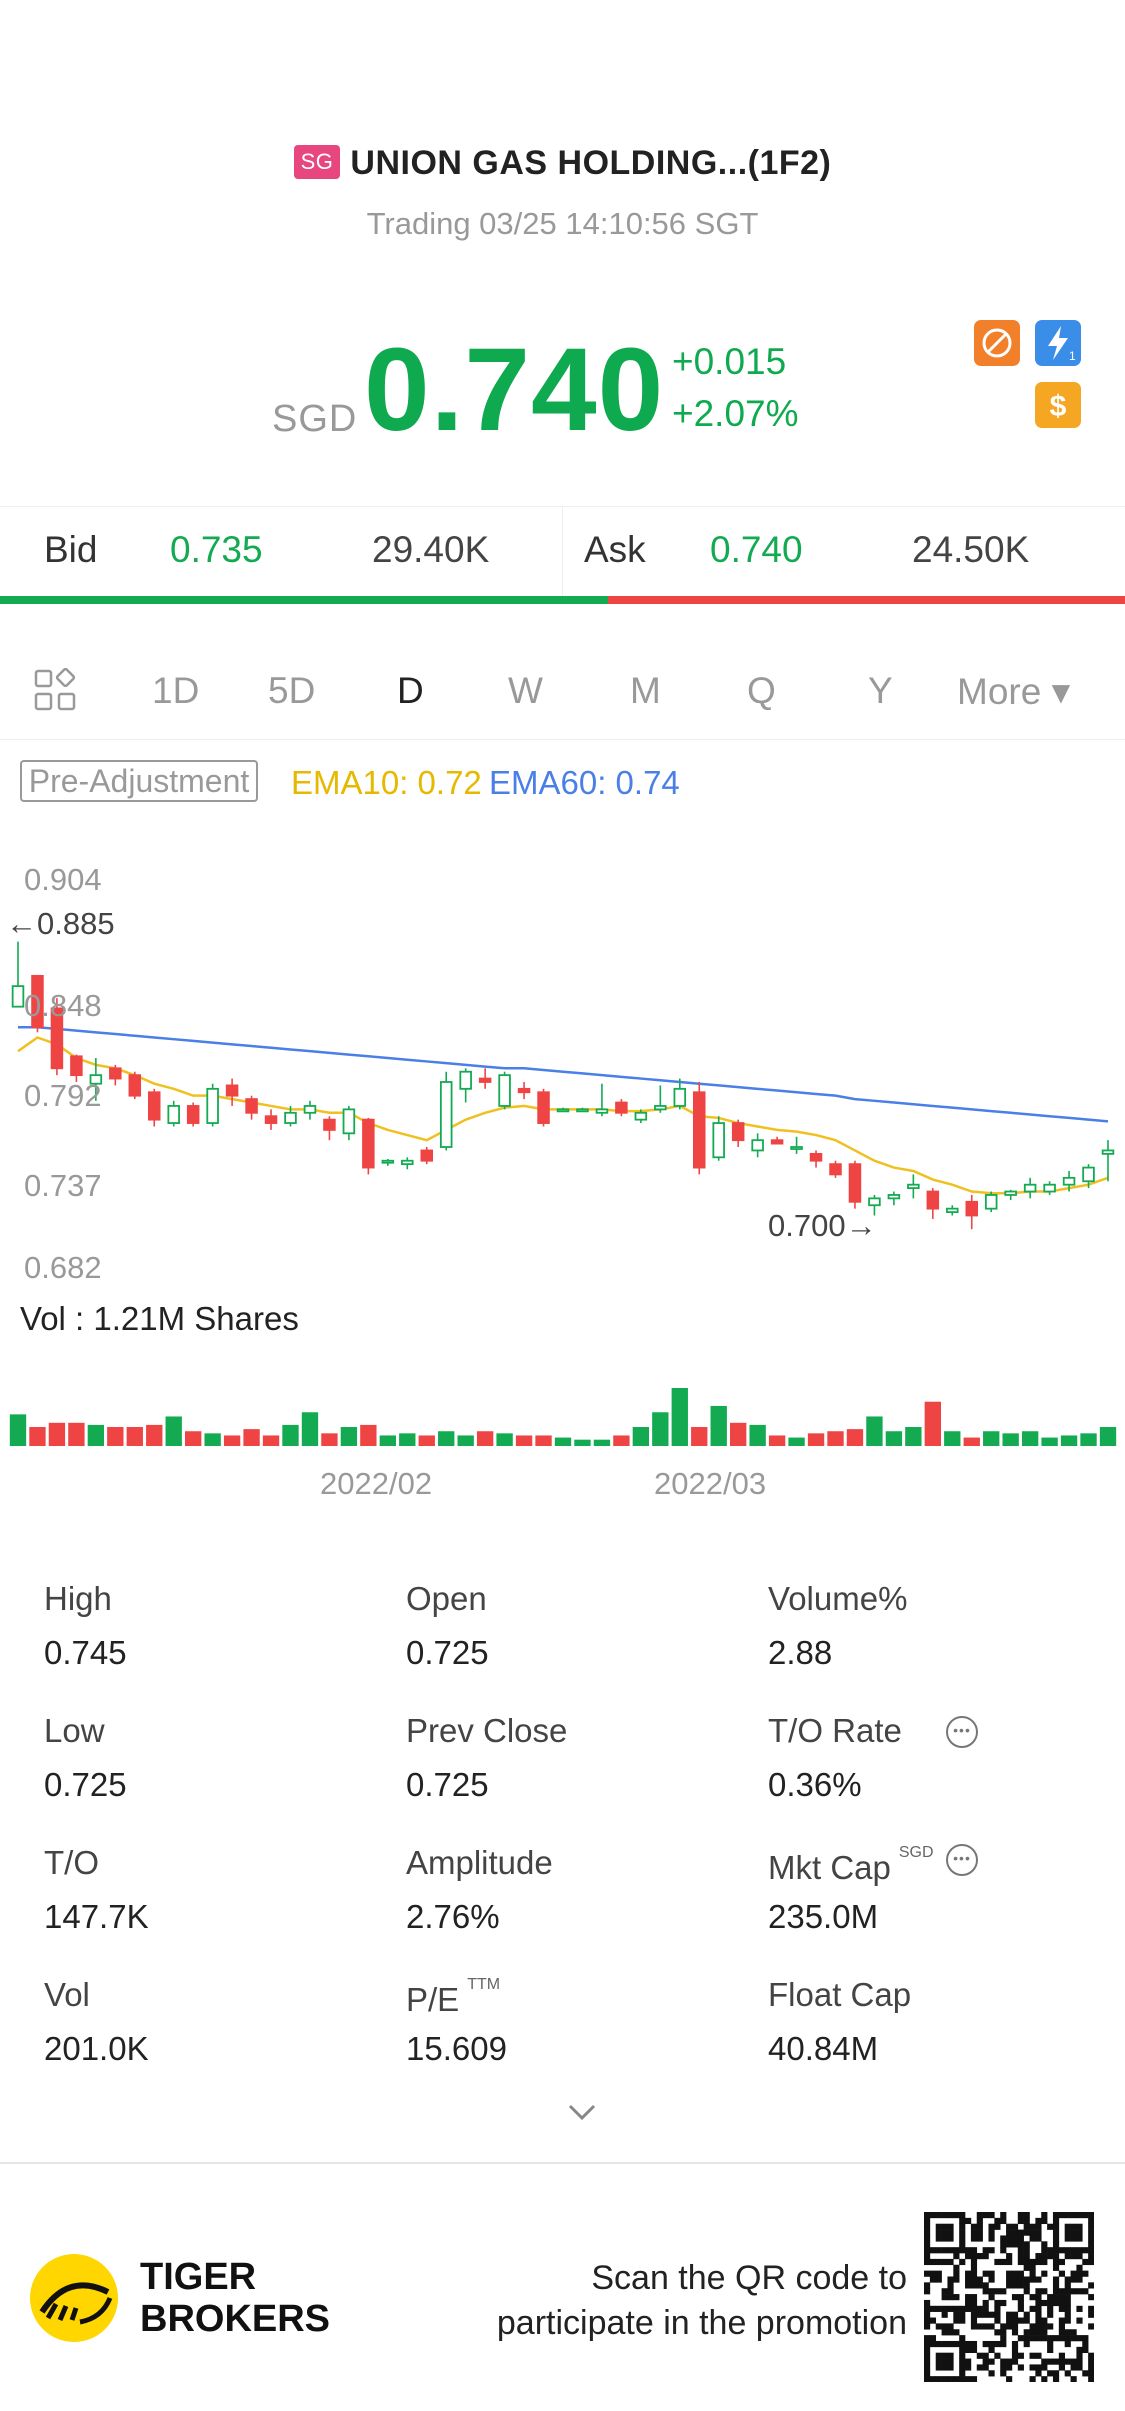 The width and height of the screenshot is (1125, 2411). Describe the element at coordinates (1072, 356) in the screenshot. I see `svg-text: 1` at that location.